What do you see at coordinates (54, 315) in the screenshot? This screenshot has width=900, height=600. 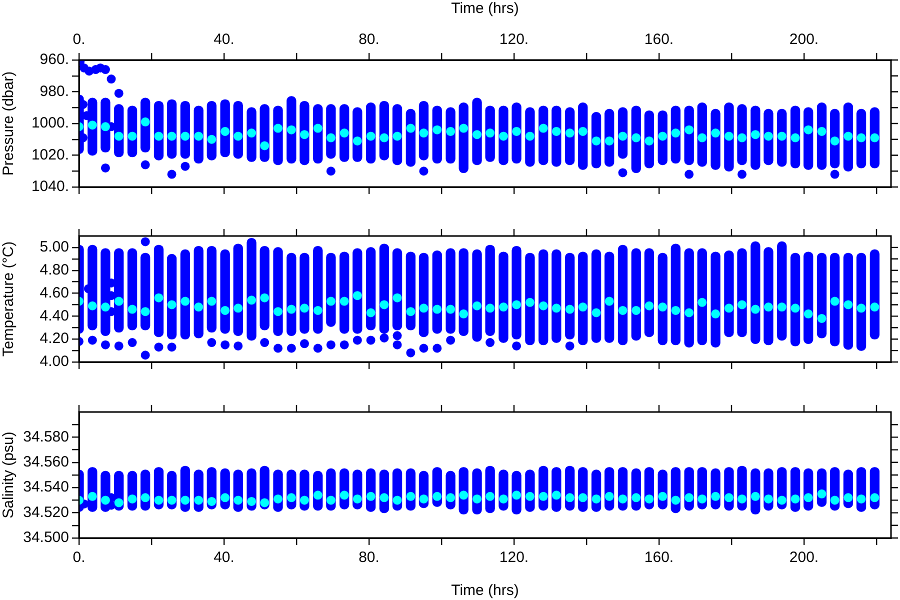 I see `y-tick-label: 4.40` at bounding box center [54, 315].